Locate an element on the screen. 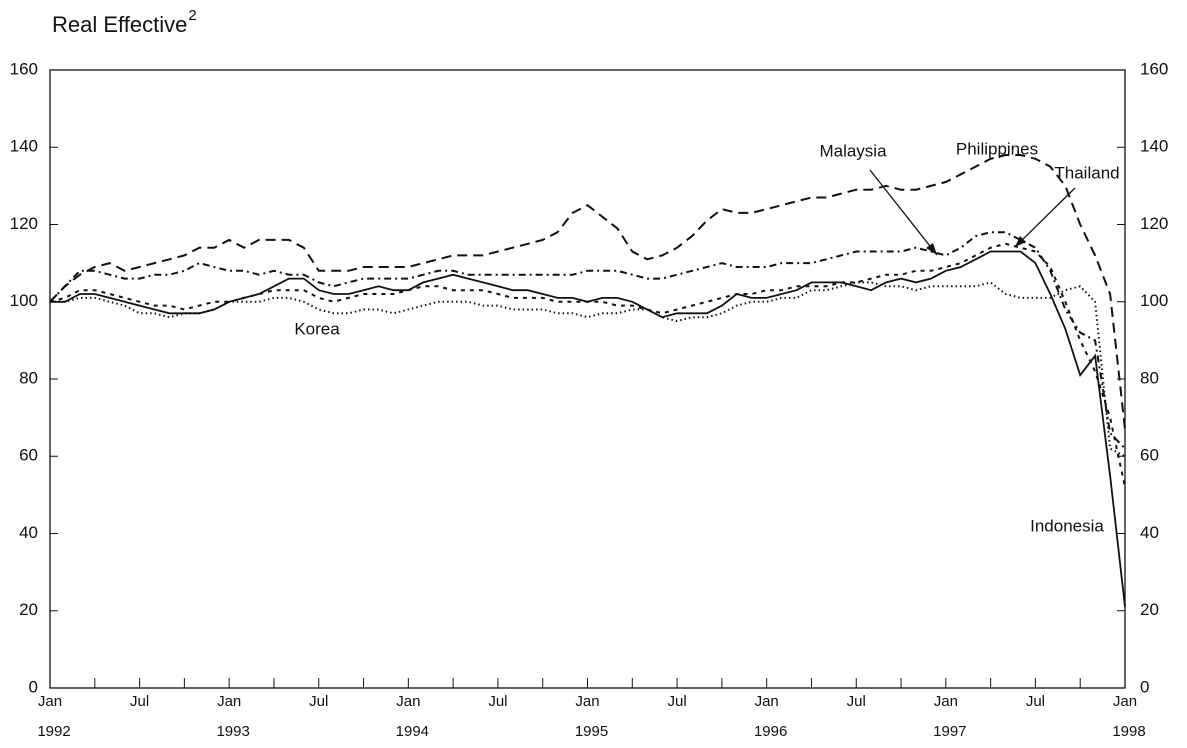 Image resolution: width=1187 pixels, height=748 pixels. chart-title-superscript: 2 is located at coordinates (192, 15).